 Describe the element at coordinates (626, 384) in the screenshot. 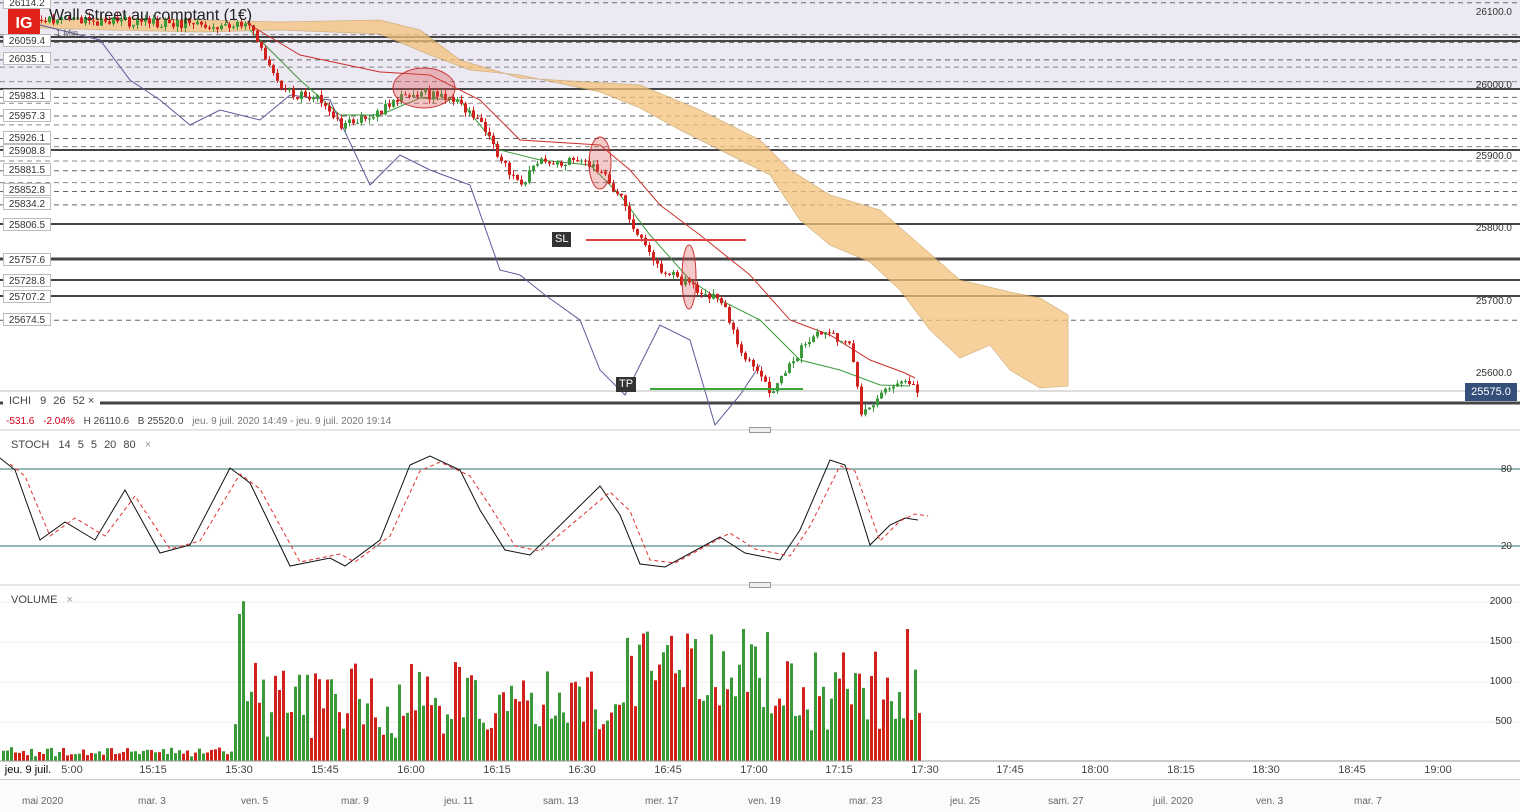

I see `take-profit-label: TP` at that location.